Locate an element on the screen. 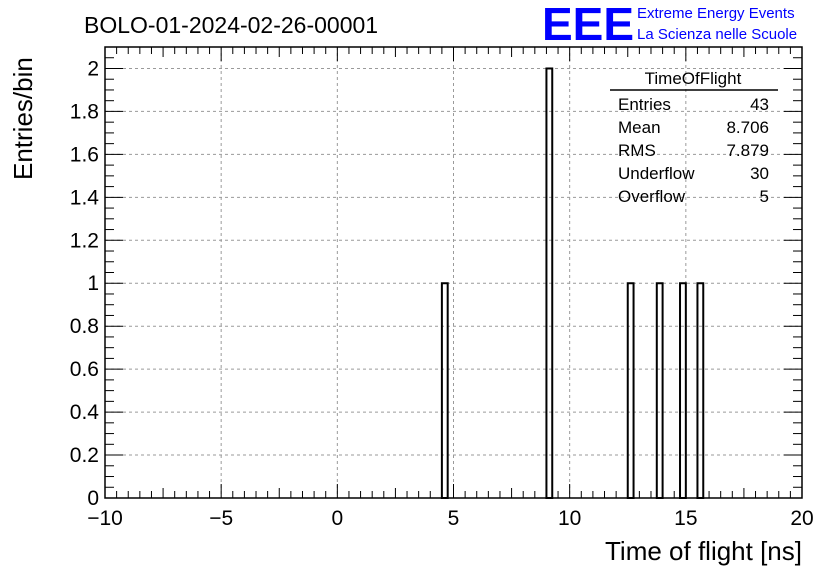  x-tick-label: 20 is located at coordinates (801, 518).